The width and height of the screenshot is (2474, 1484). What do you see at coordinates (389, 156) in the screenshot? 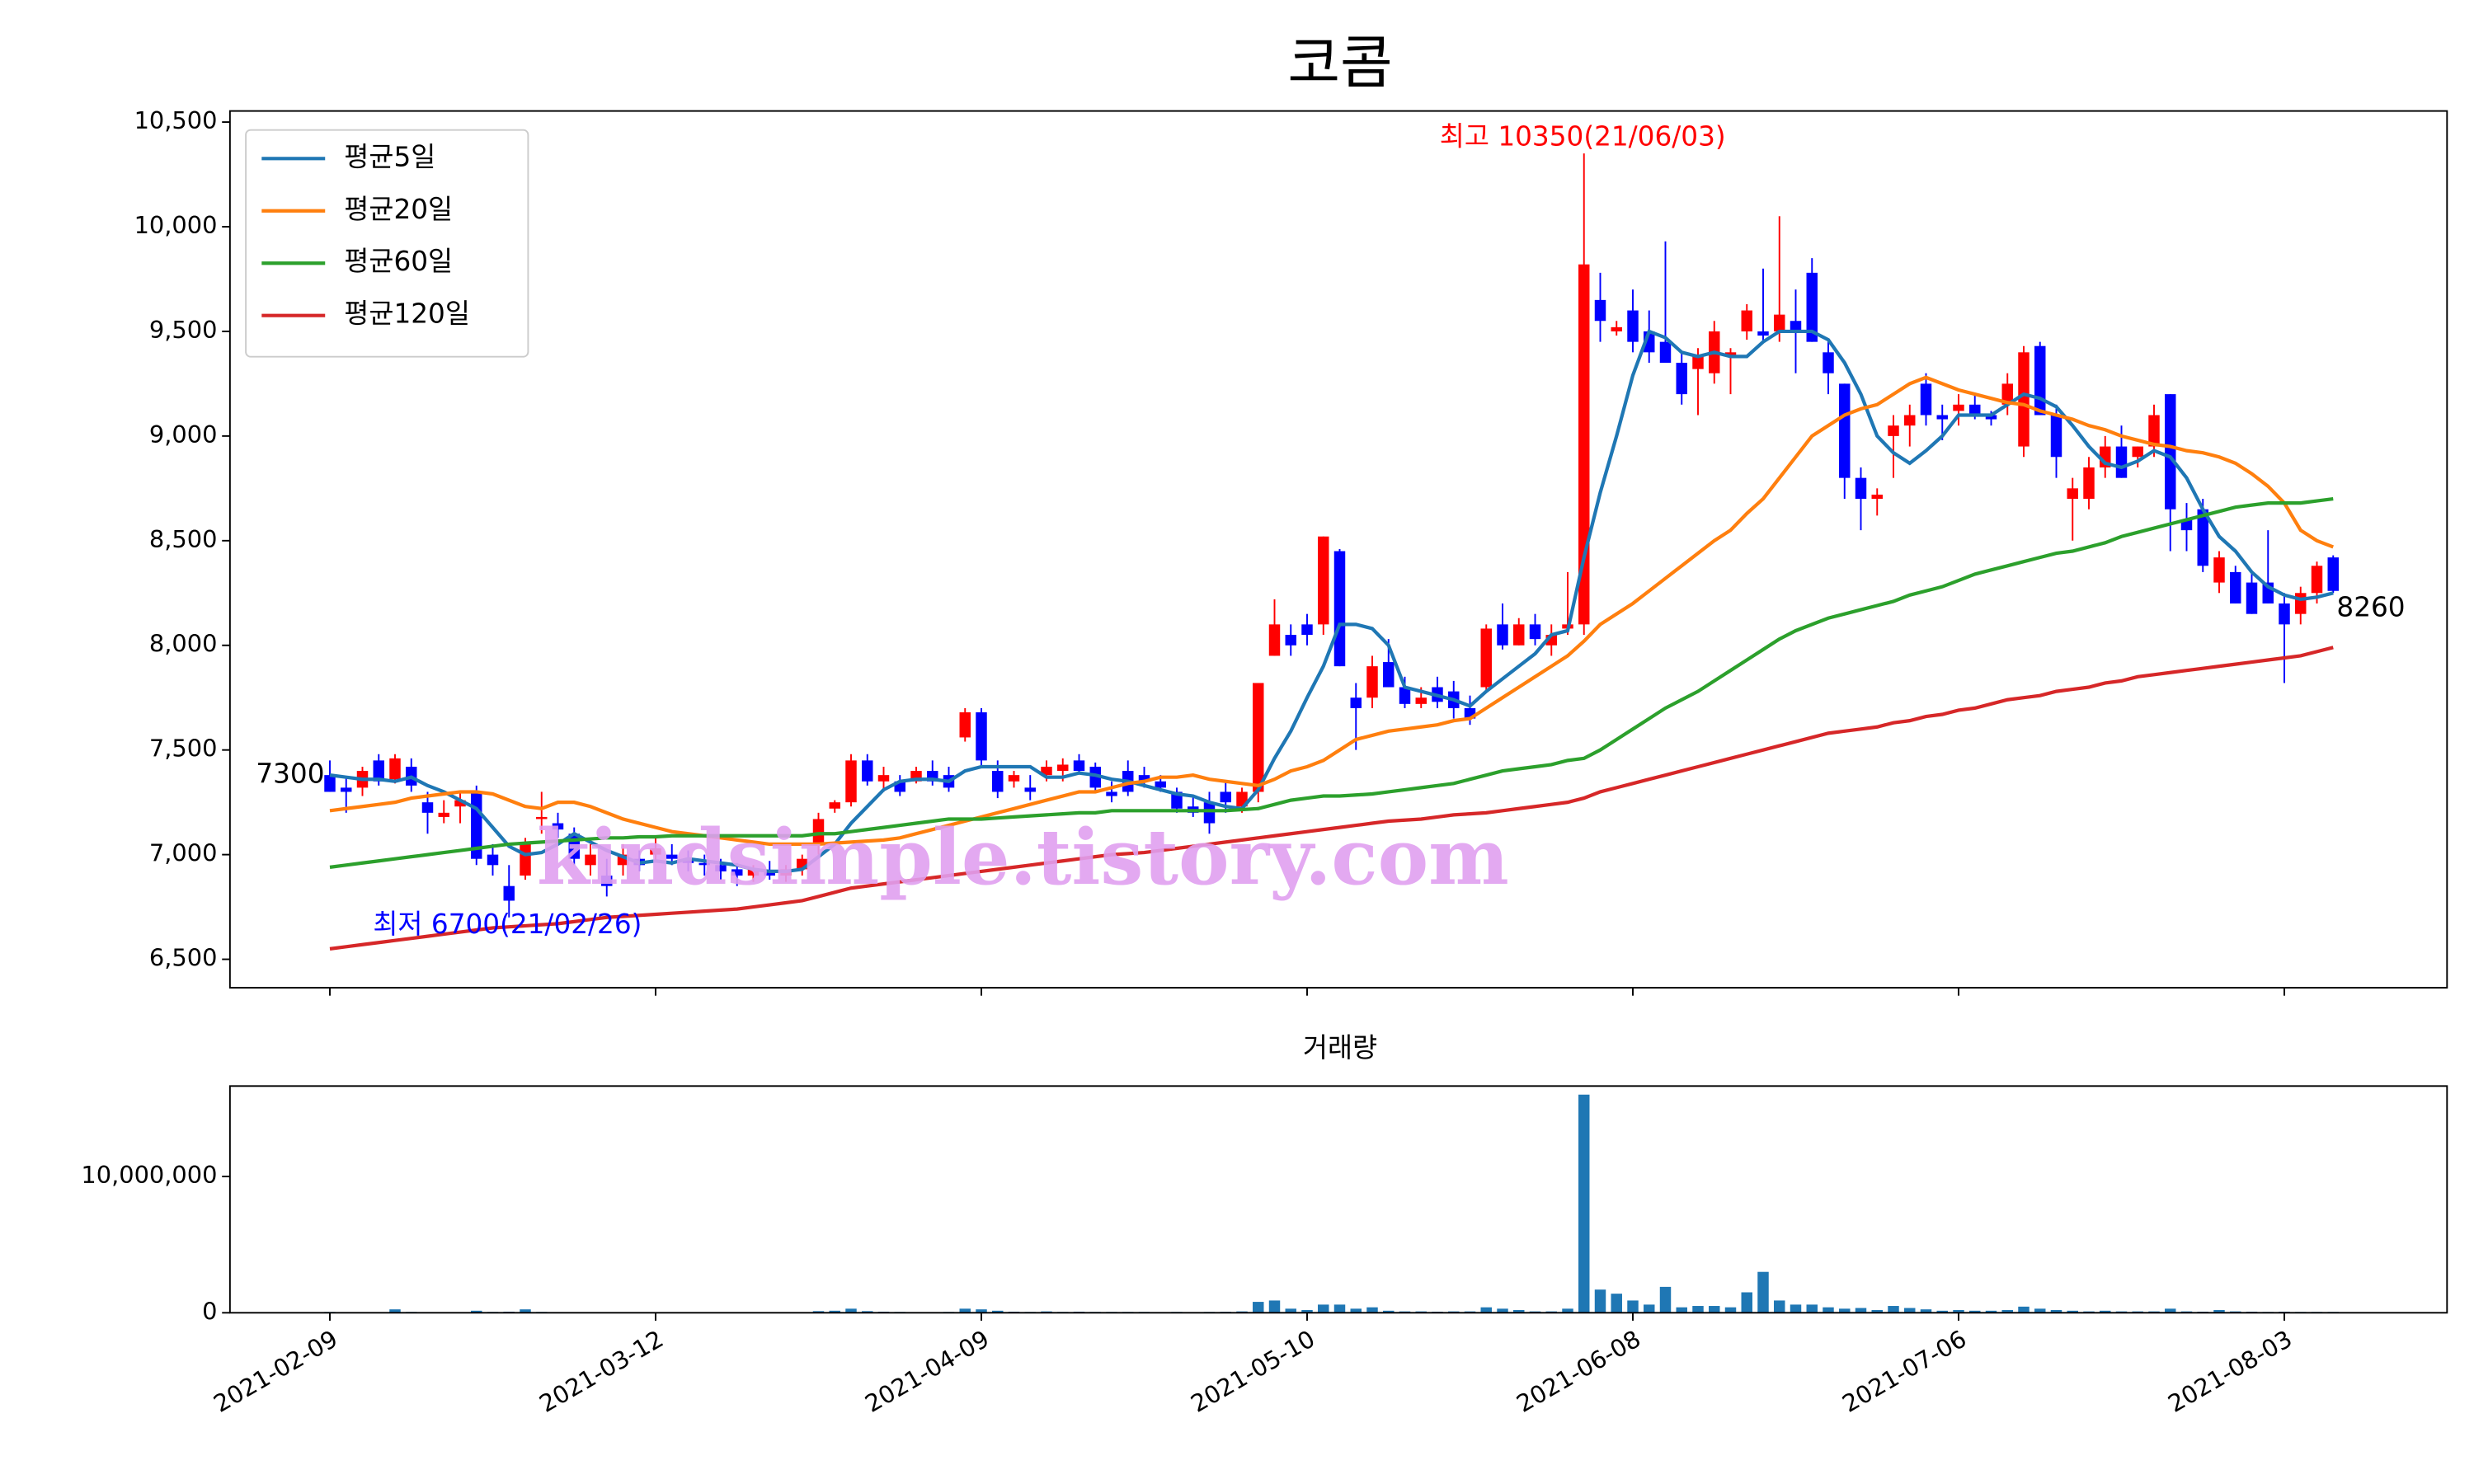
I see `legend-label: 평균5일` at bounding box center [389, 156].